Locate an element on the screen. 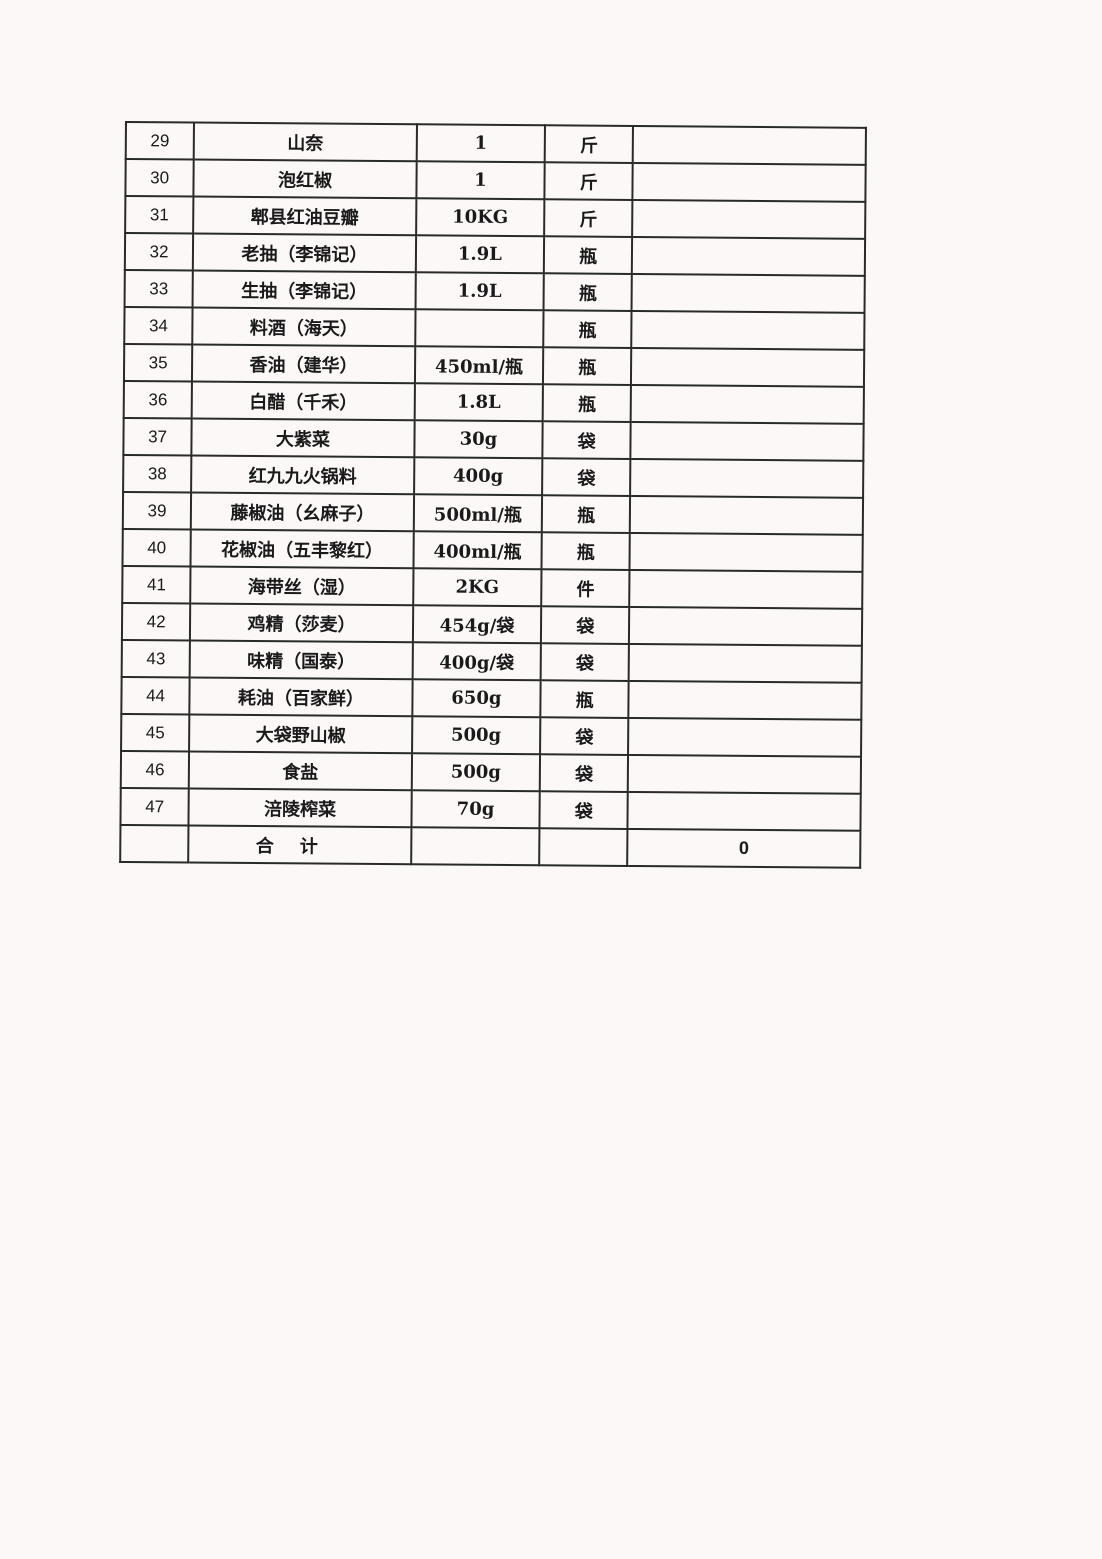  item-name: 食盐 is located at coordinates (300, 771).